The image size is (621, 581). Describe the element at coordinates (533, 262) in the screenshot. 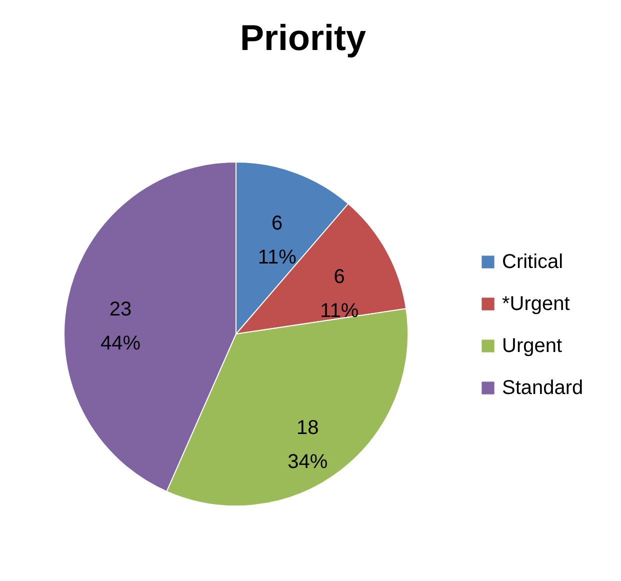

I see `legend-label: Critical` at that location.